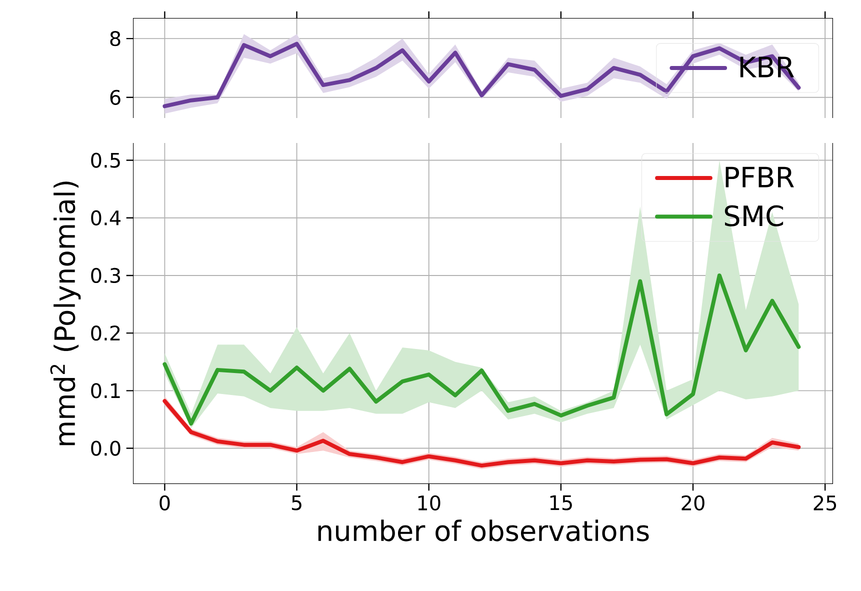 The image size is (861, 591). What do you see at coordinates (106, 218) in the screenshot?
I see `y-tick-label: 0.4` at bounding box center [106, 218].